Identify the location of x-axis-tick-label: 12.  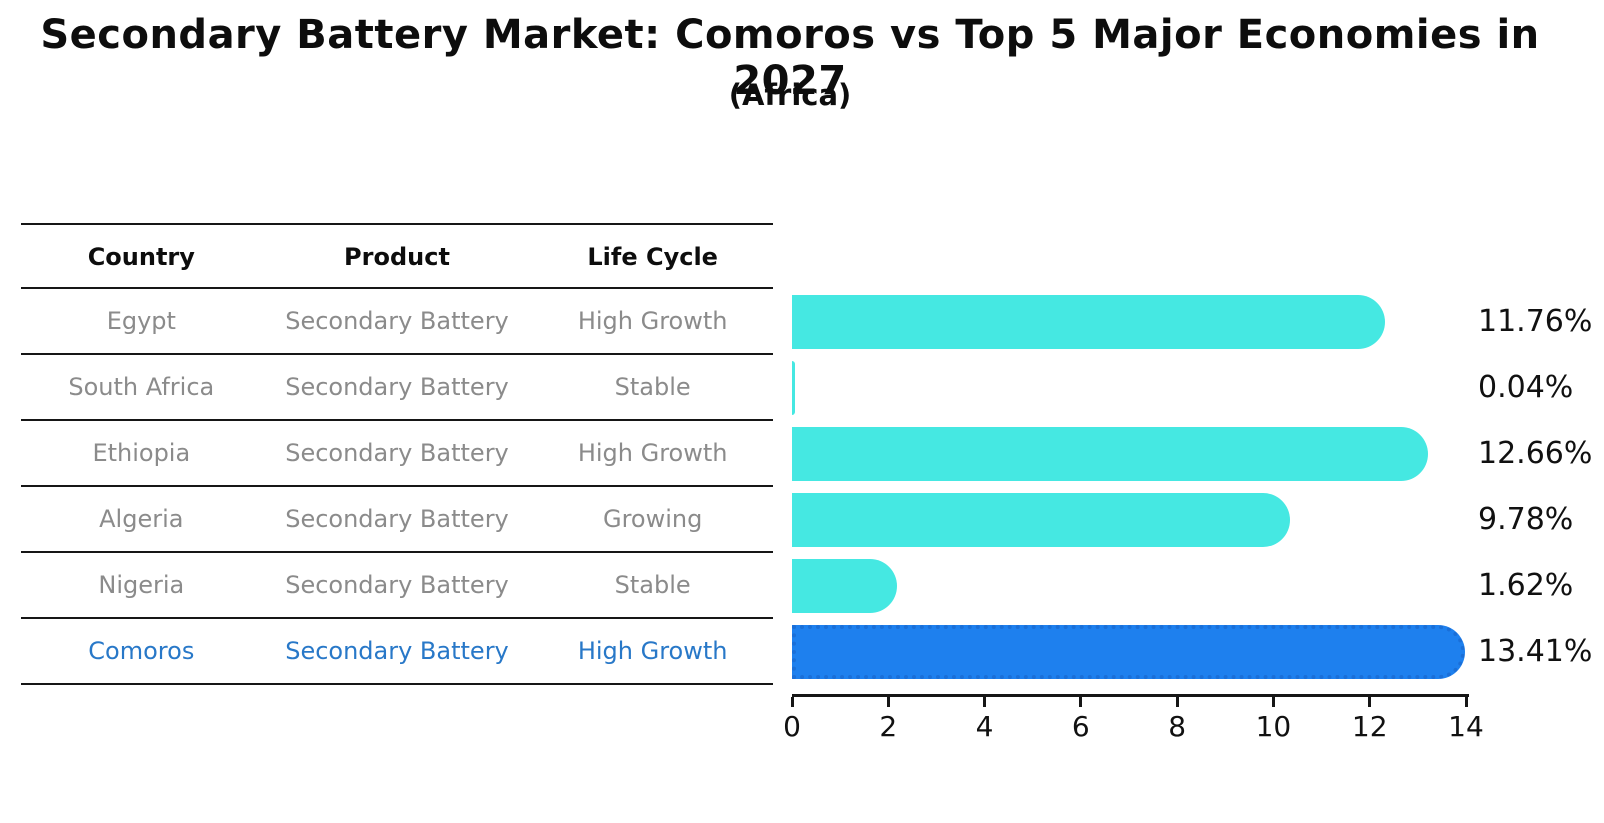
(1369, 726).